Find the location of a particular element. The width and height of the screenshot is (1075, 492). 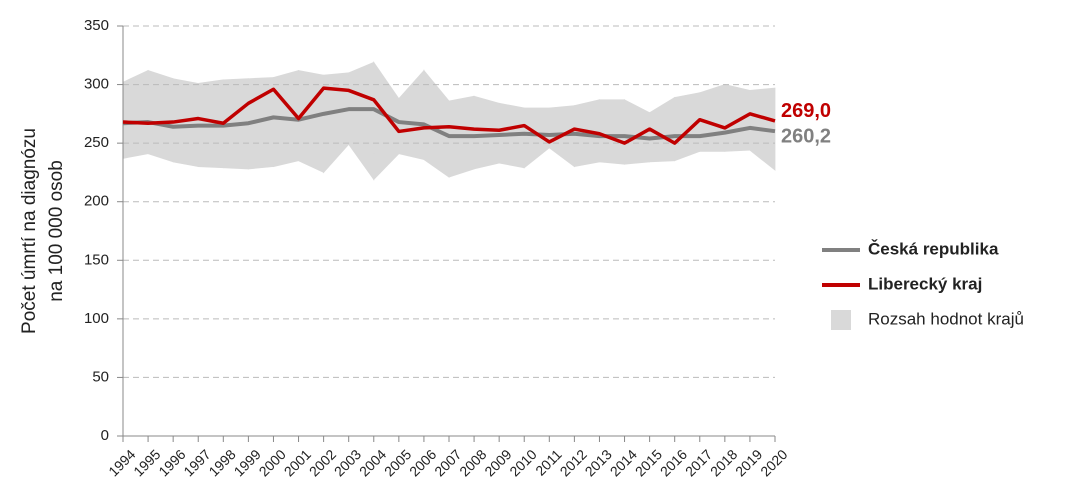

x-tick-label: 2019 is located at coordinates (748, 462).